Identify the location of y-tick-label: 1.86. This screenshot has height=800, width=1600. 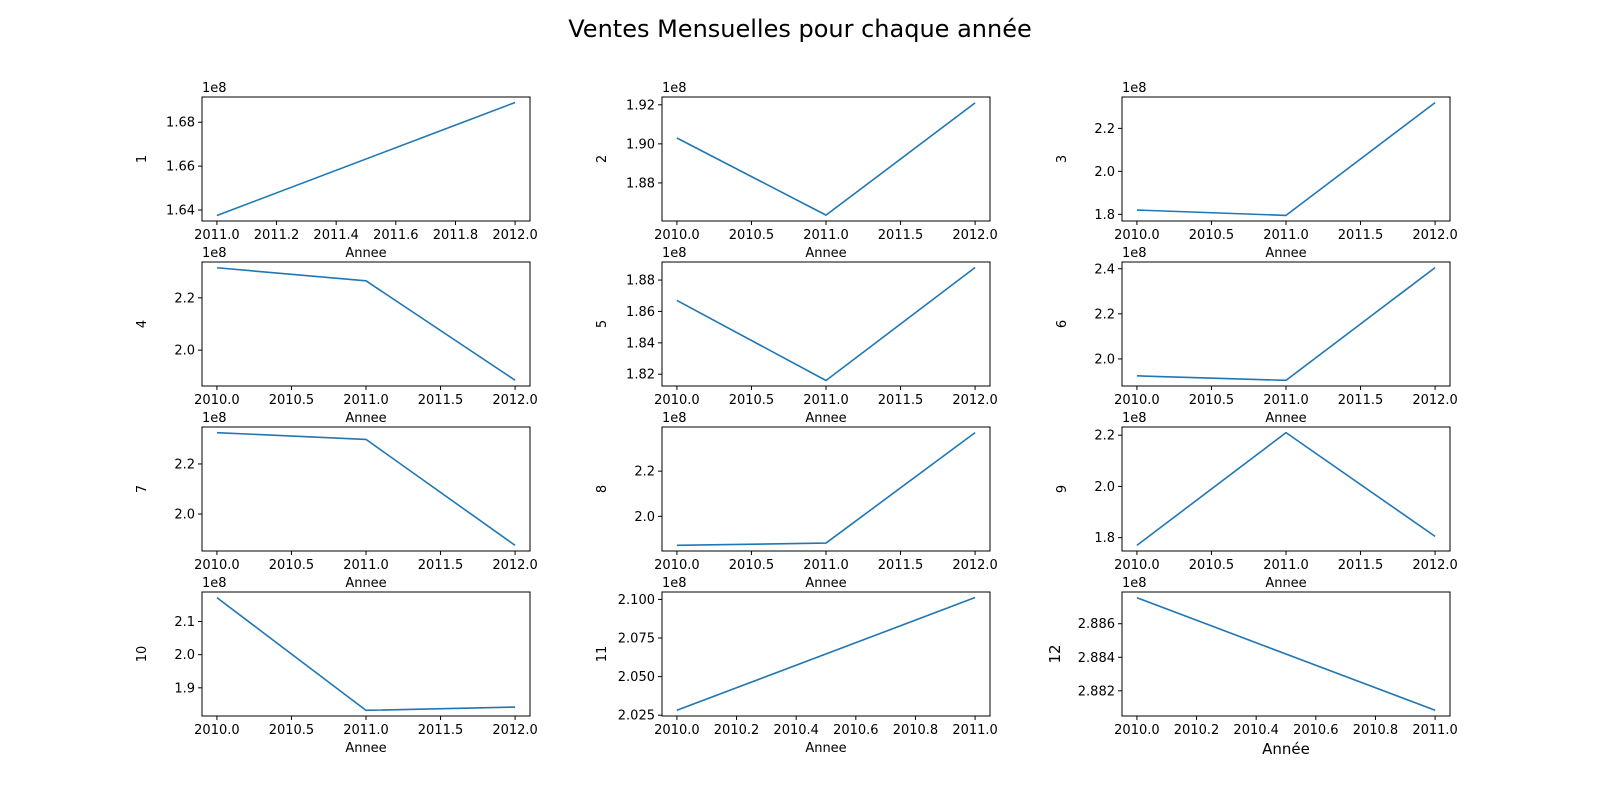
(640, 312).